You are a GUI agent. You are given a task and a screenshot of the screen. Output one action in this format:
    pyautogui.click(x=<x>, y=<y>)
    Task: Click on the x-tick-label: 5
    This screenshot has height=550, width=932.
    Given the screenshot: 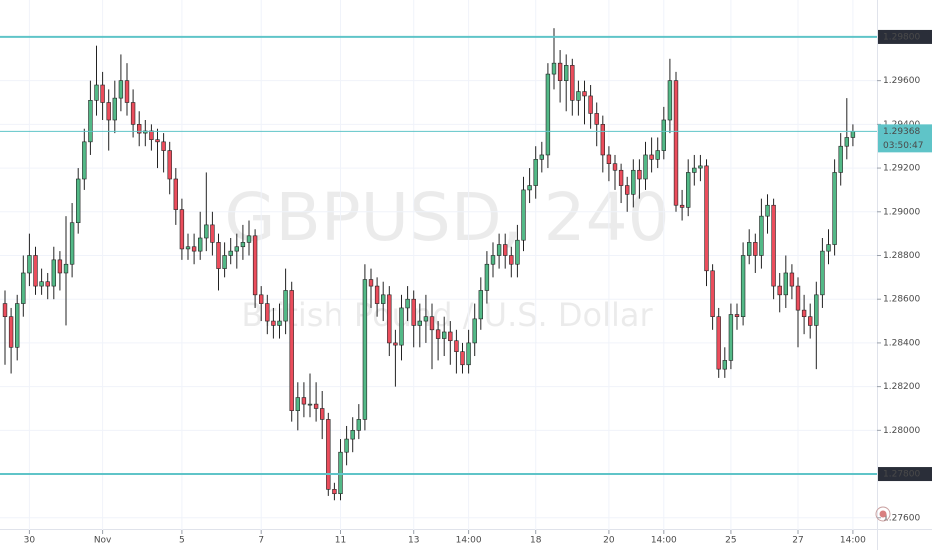 What is the action you would take?
    pyautogui.click(x=182, y=541)
    